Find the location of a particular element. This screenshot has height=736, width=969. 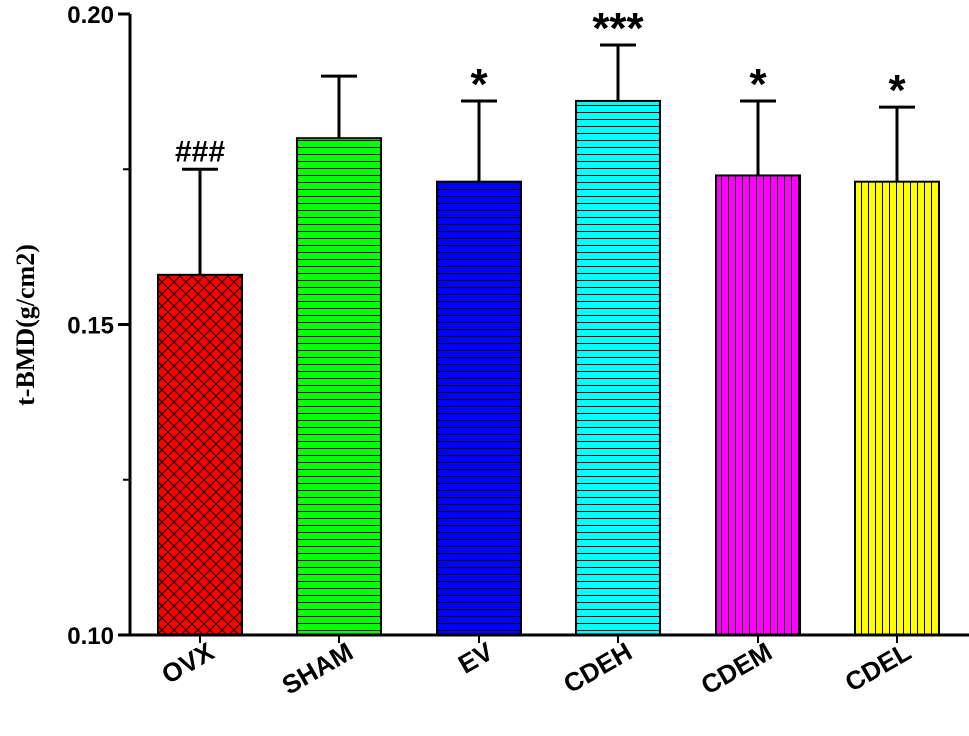

bar-pattern-cdel is located at coordinates (897, 408).